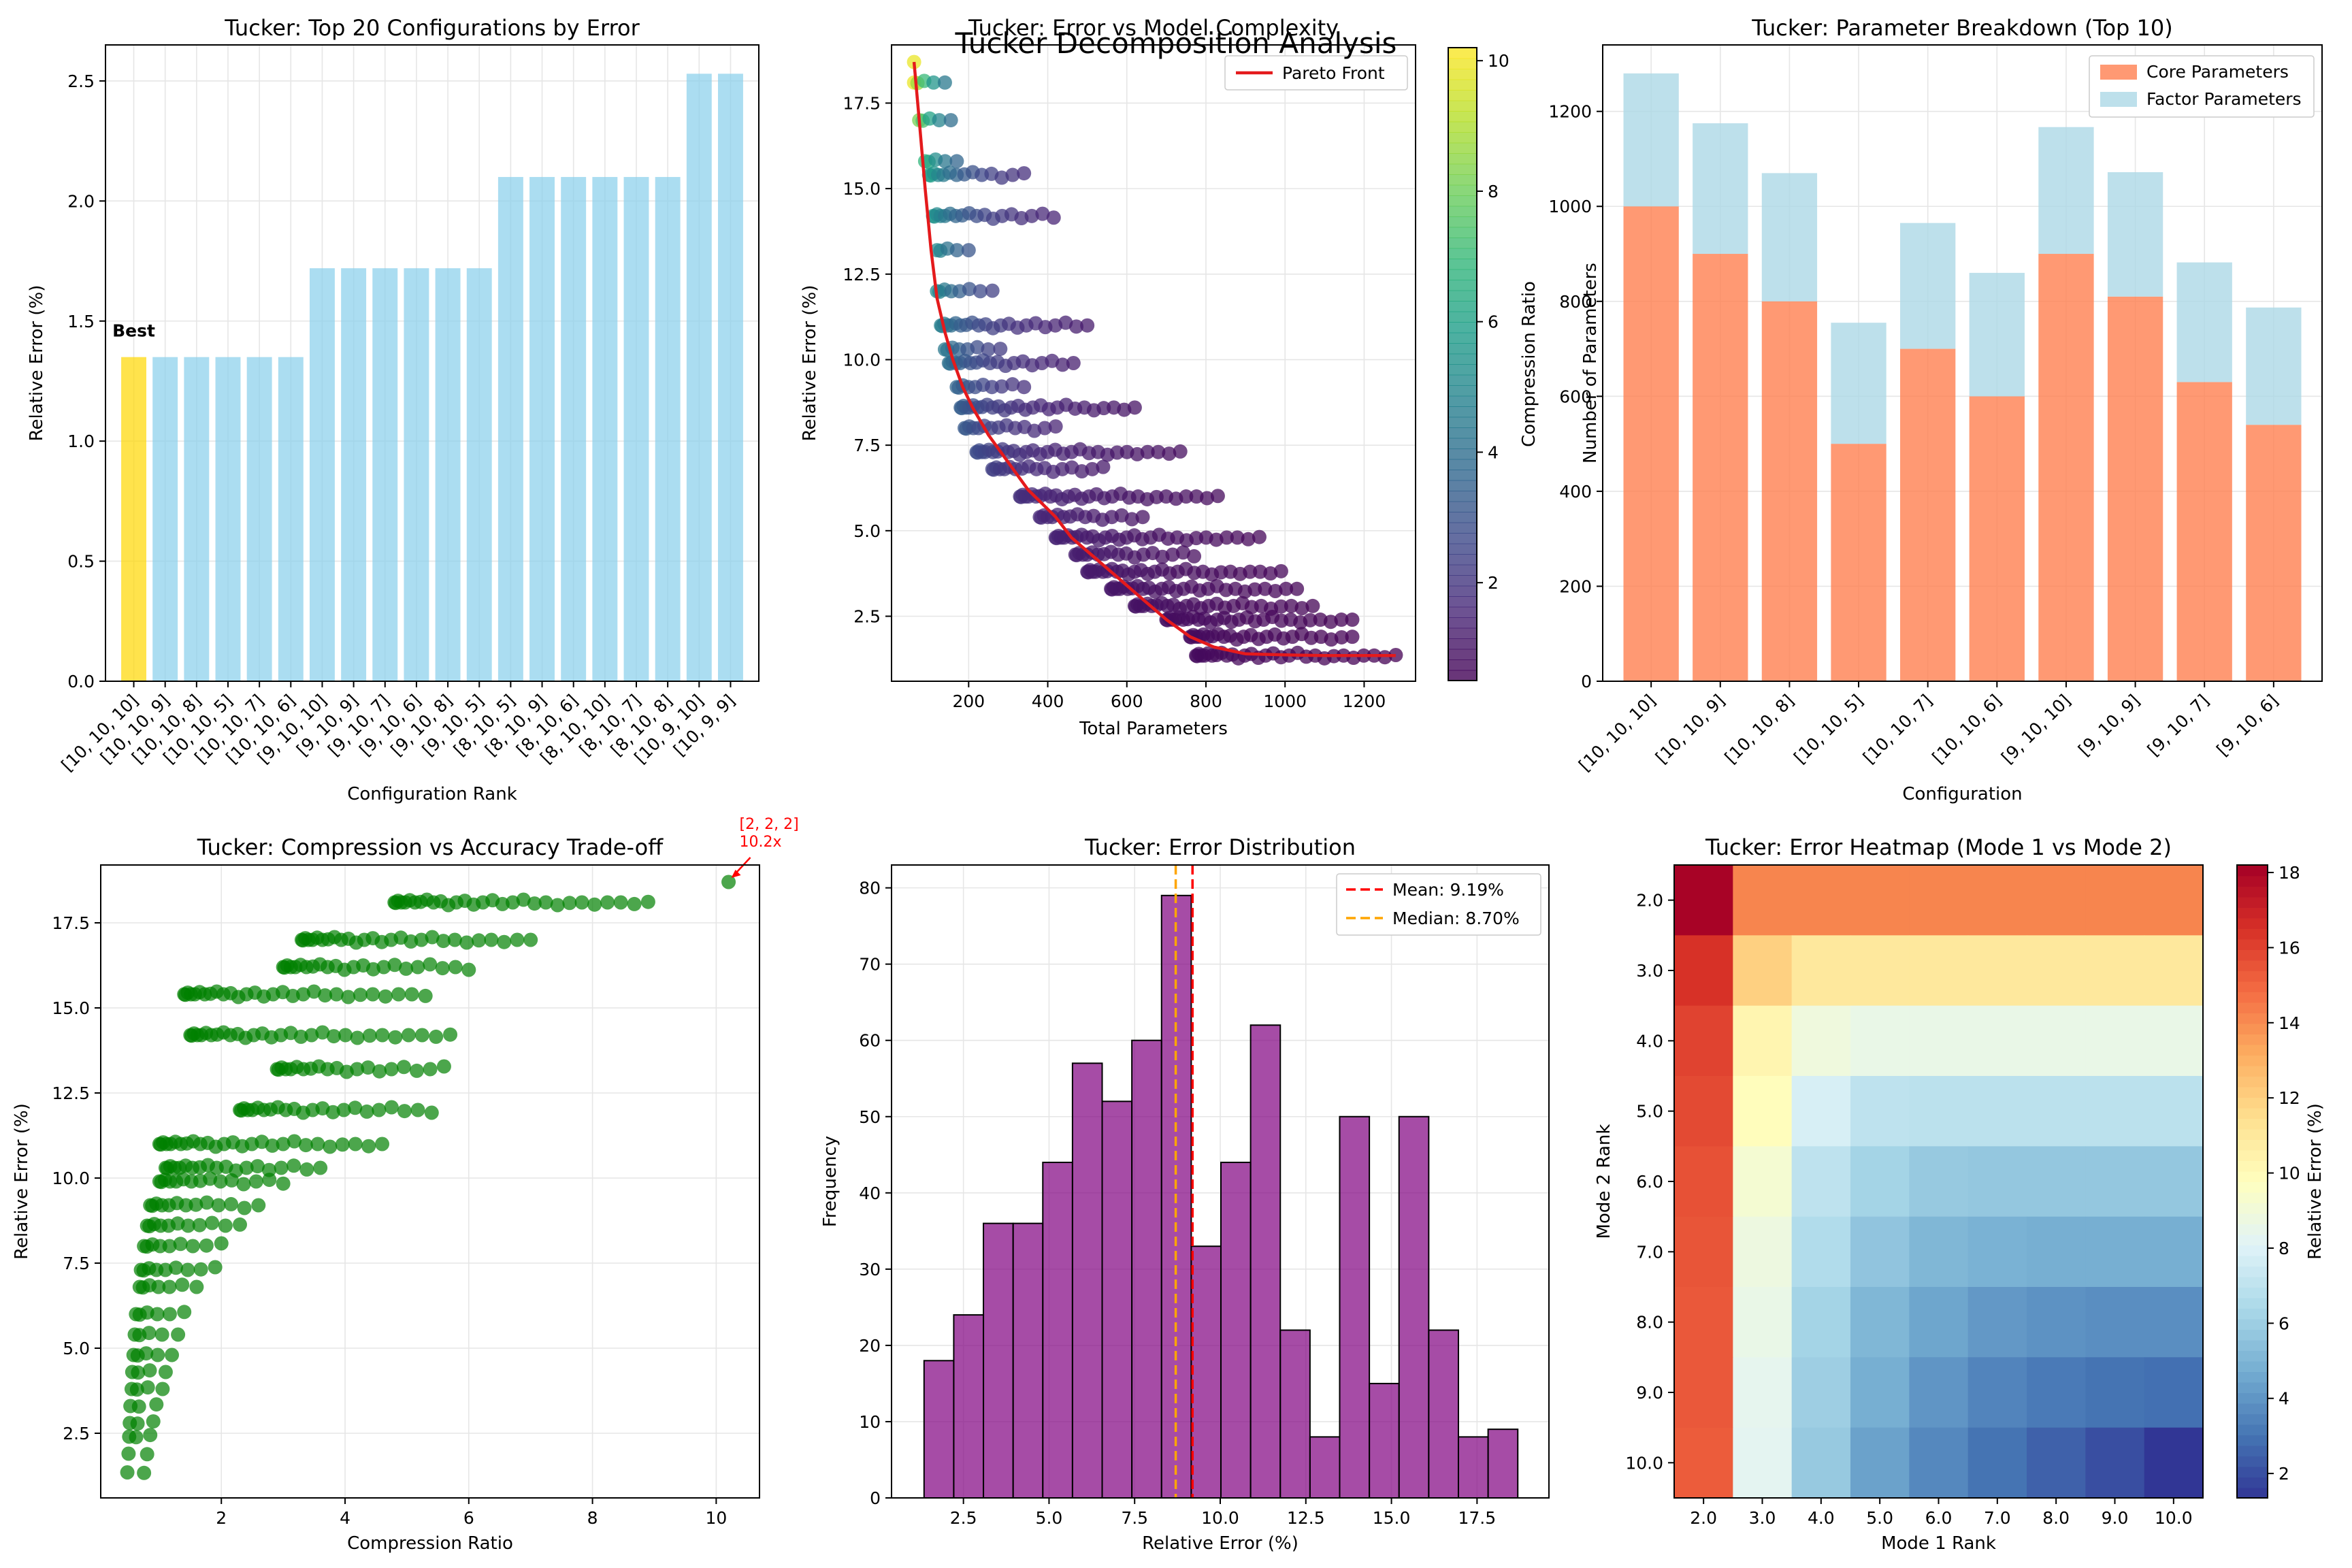  Describe the element at coordinates (1153, 729) in the screenshot. I see `x-axis-label: Total Parameters` at that location.